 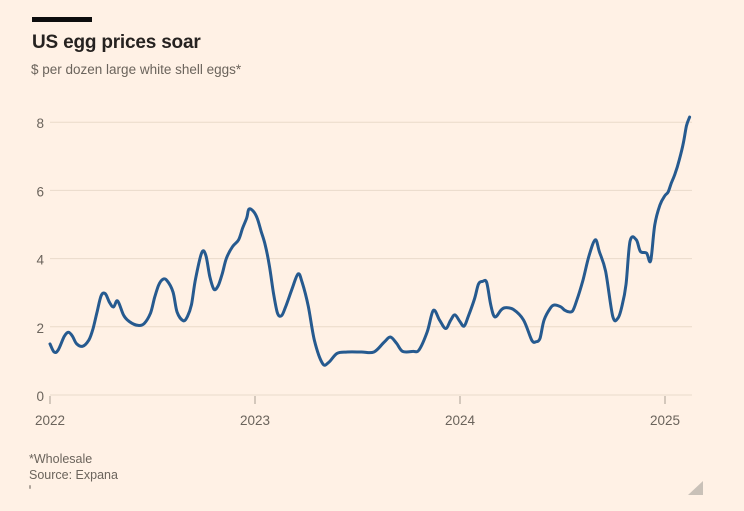 What do you see at coordinates (136, 69) in the screenshot?
I see `chart-subtitle: $ per dozen large white shell eggs*` at bounding box center [136, 69].